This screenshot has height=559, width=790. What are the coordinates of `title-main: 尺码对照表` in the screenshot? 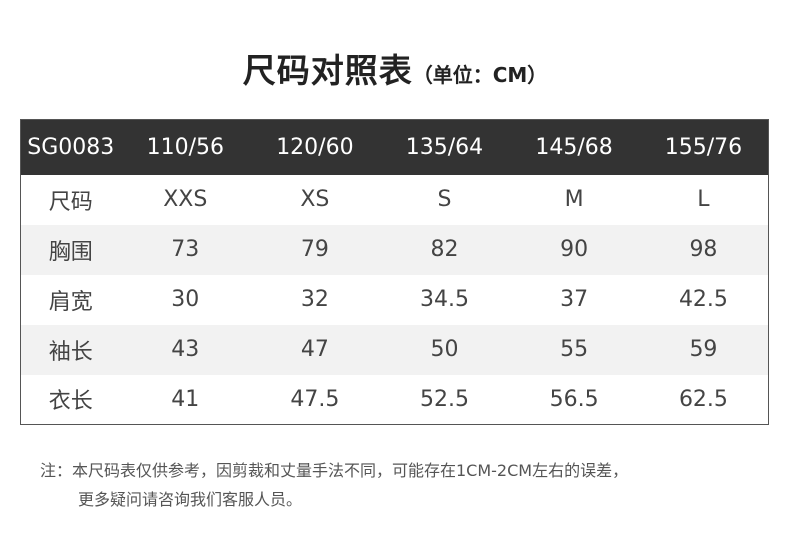 It's located at (327, 70).